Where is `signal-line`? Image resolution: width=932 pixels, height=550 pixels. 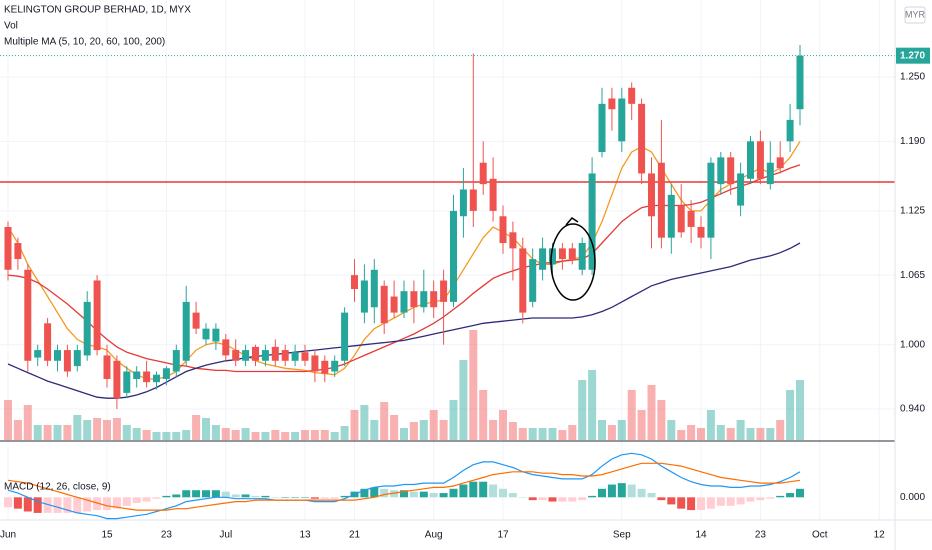 signal-line is located at coordinates (404, 486).